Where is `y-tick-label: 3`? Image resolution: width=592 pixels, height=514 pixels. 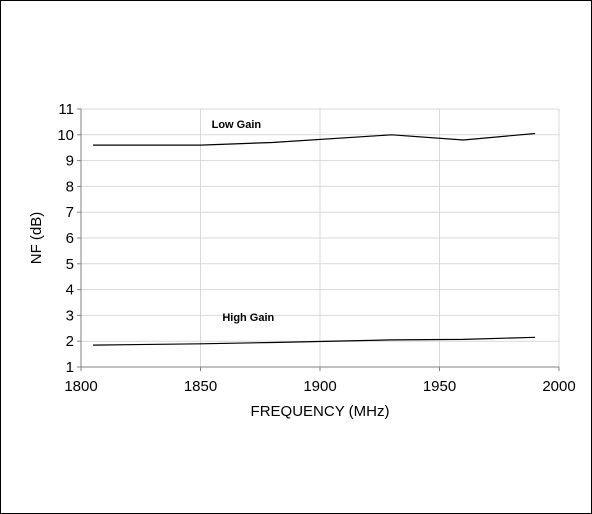 y-tick-label: 3 is located at coordinates (70, 315).